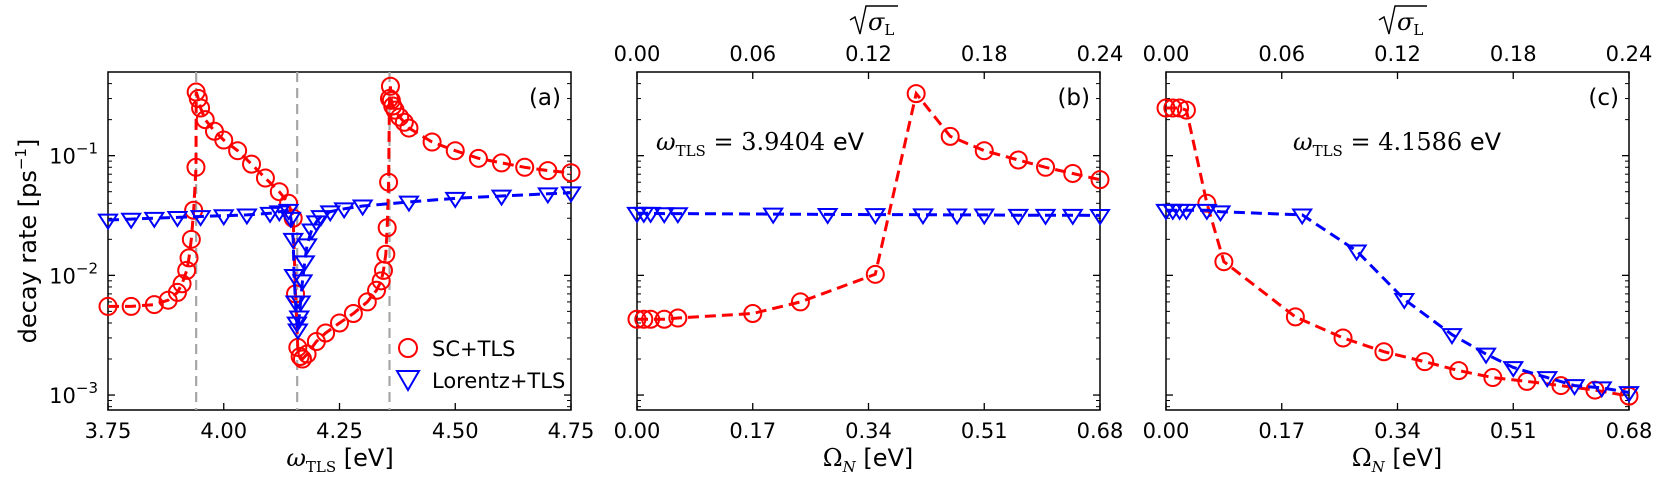  What do you see at coordinates (873, 22) in the screenshot?
I see `panel-b-top-label: σL` at bounding box center [873, 22].